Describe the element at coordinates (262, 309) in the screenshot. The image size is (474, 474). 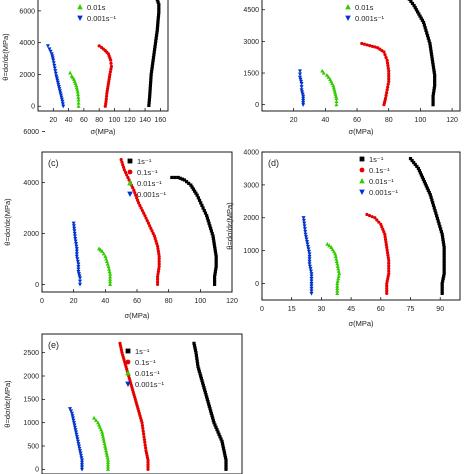
I see `x-tick-label: 0` at that location.